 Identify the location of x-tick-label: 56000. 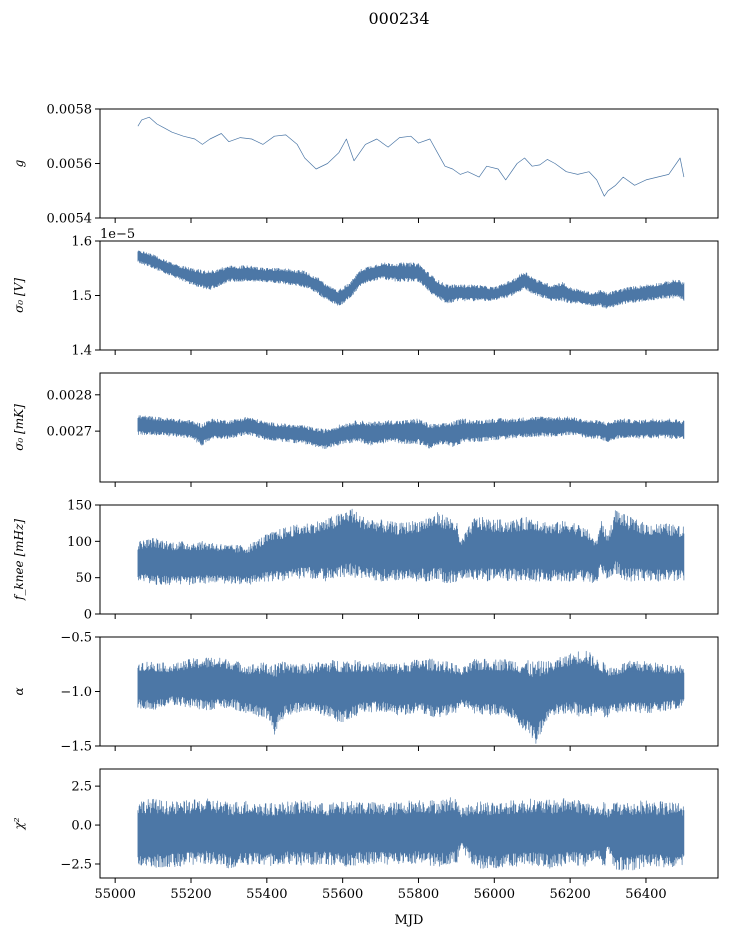
(494, 894).